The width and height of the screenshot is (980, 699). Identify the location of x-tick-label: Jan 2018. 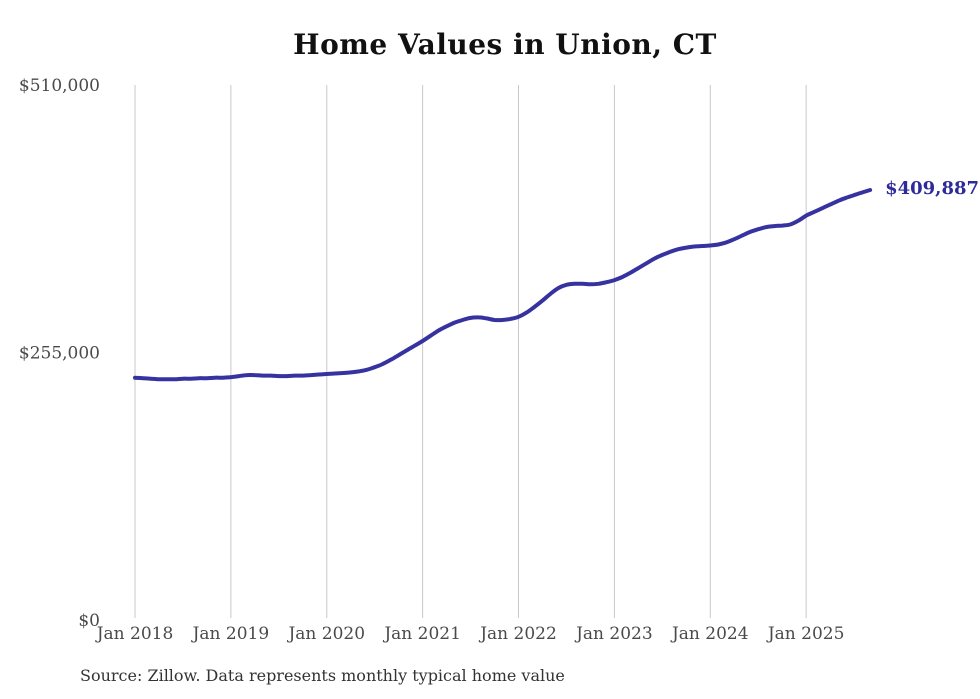
(134, 634).